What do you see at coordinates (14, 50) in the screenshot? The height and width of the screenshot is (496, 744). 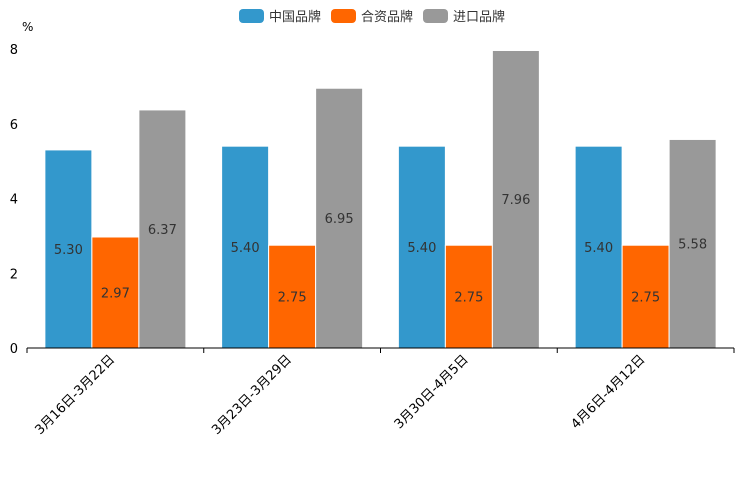 I see `y-tick-label: 8` at bounding box center [14, 50].